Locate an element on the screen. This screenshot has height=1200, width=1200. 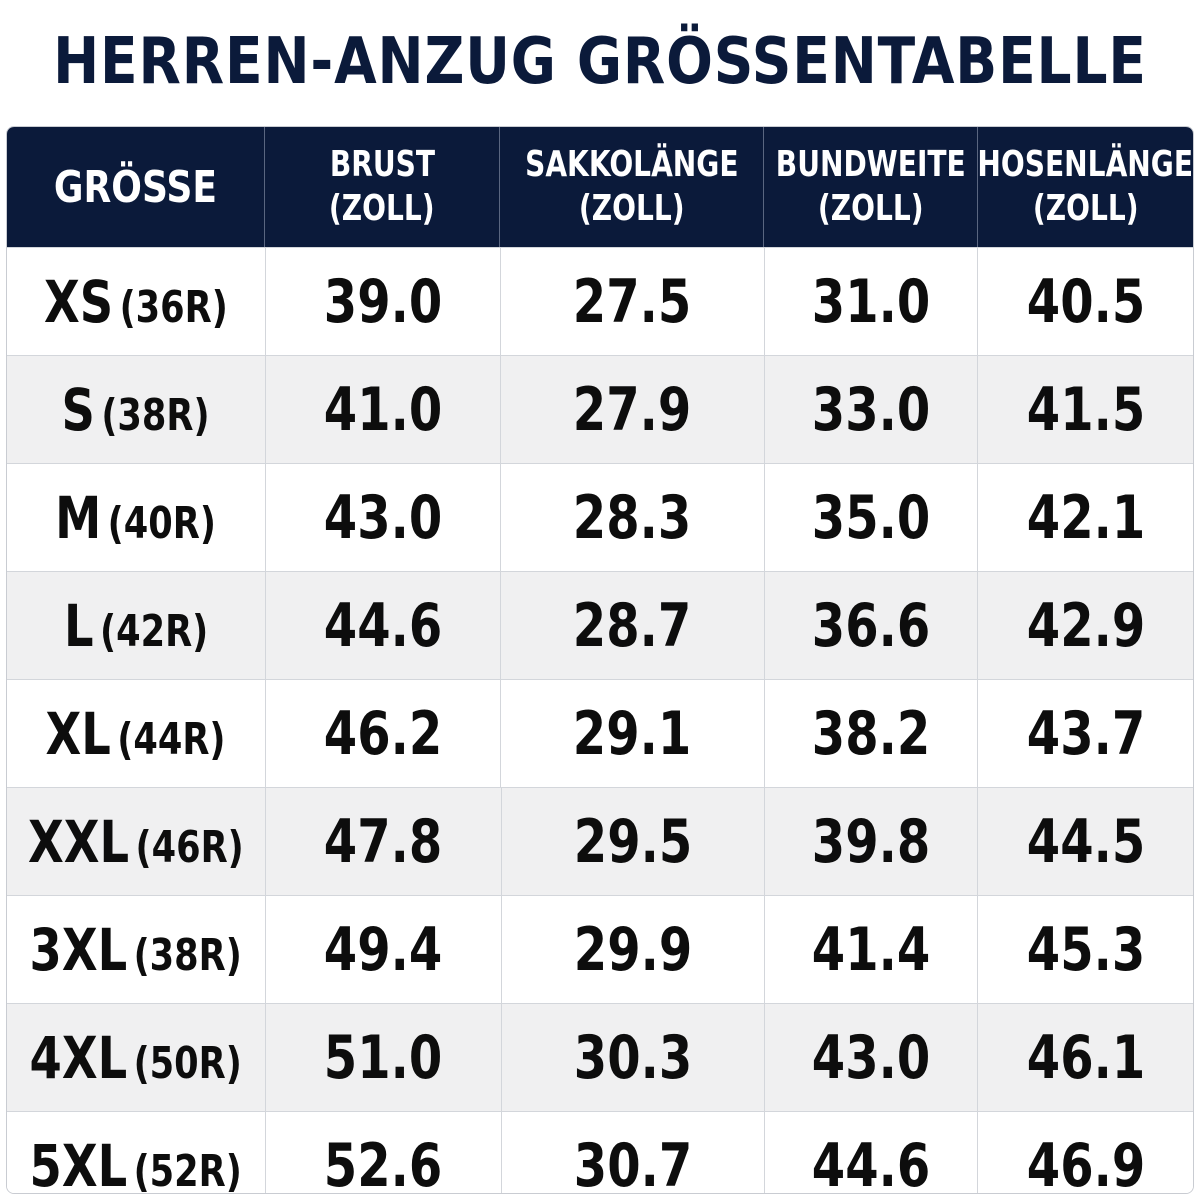
waist-value: 39.8 is located at coordinates (870, 841).